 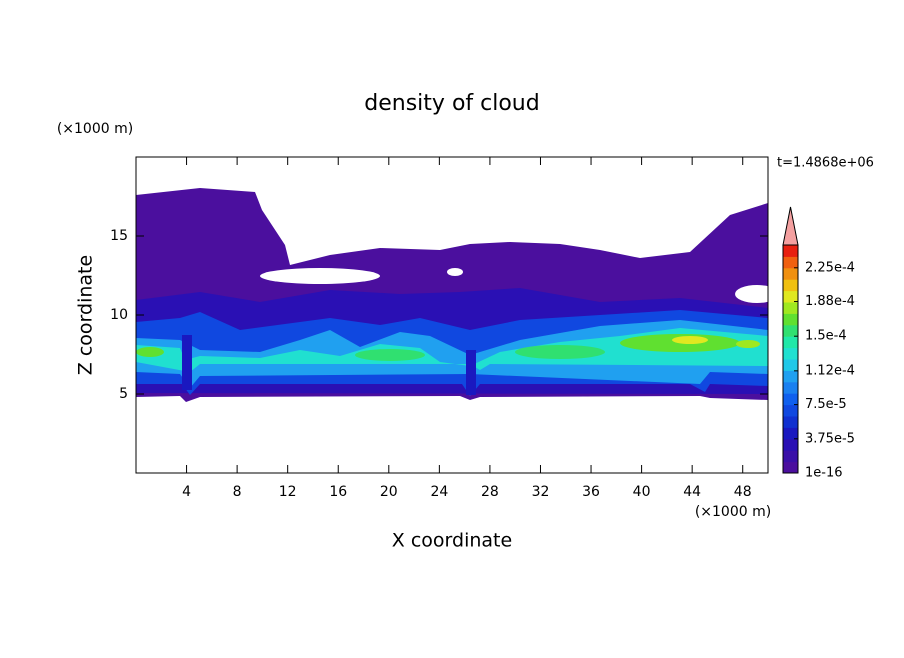 I want to click on x-tick-label: 44, so click(x=692, y=492).